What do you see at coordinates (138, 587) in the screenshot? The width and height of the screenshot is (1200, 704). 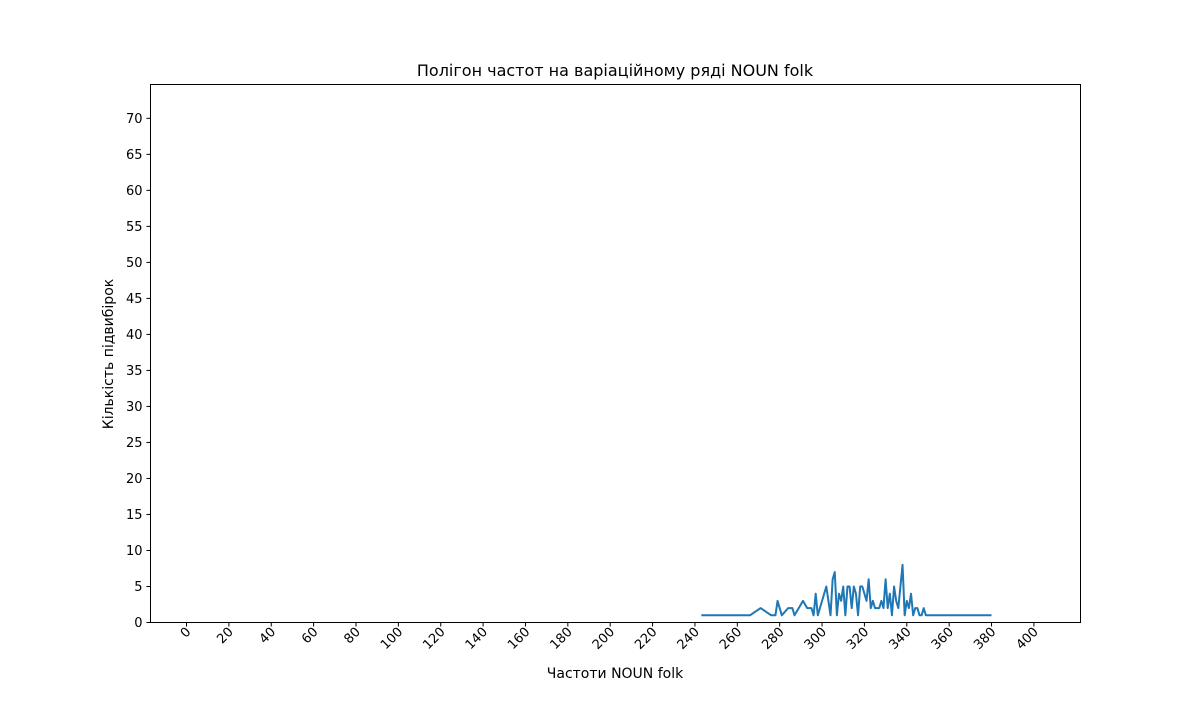 I see `y-tick-label: 5` at bounding box center [138, 587].